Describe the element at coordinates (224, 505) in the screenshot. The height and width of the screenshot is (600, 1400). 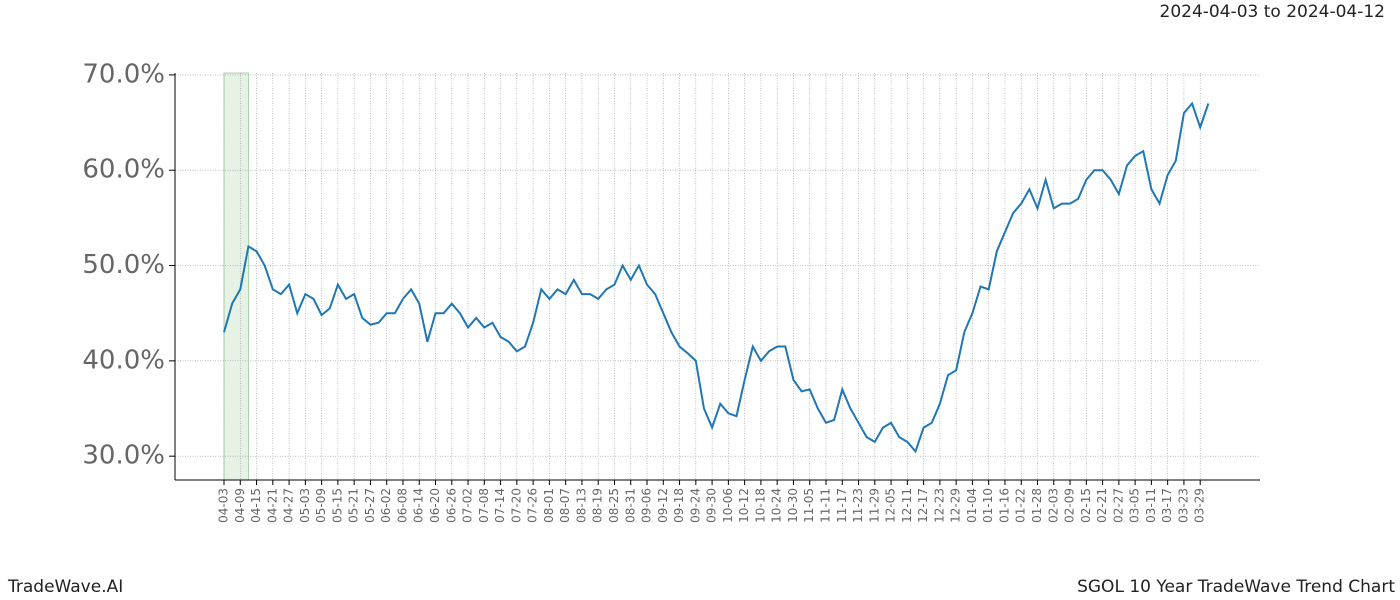
I see `x-tick-label: 04-03` at that location.